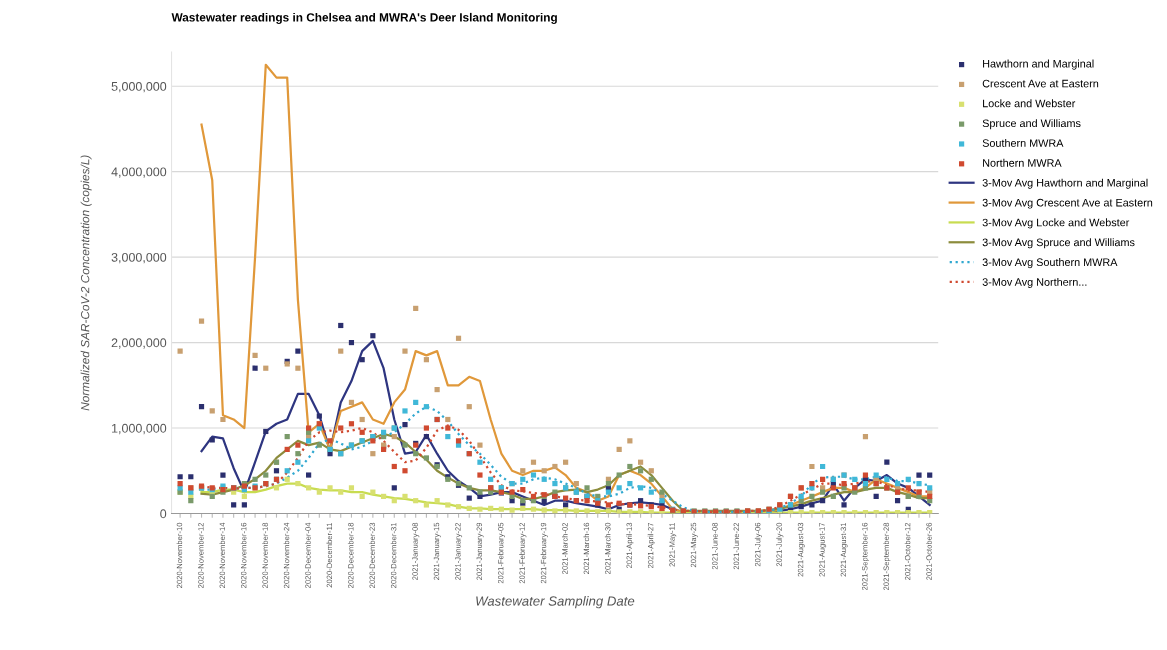  What do you see at coordinates (1040, 83) in the screenshot?
I see `legend-label: Crescent Ave at Eastern` at bounding box center [1040, 83].